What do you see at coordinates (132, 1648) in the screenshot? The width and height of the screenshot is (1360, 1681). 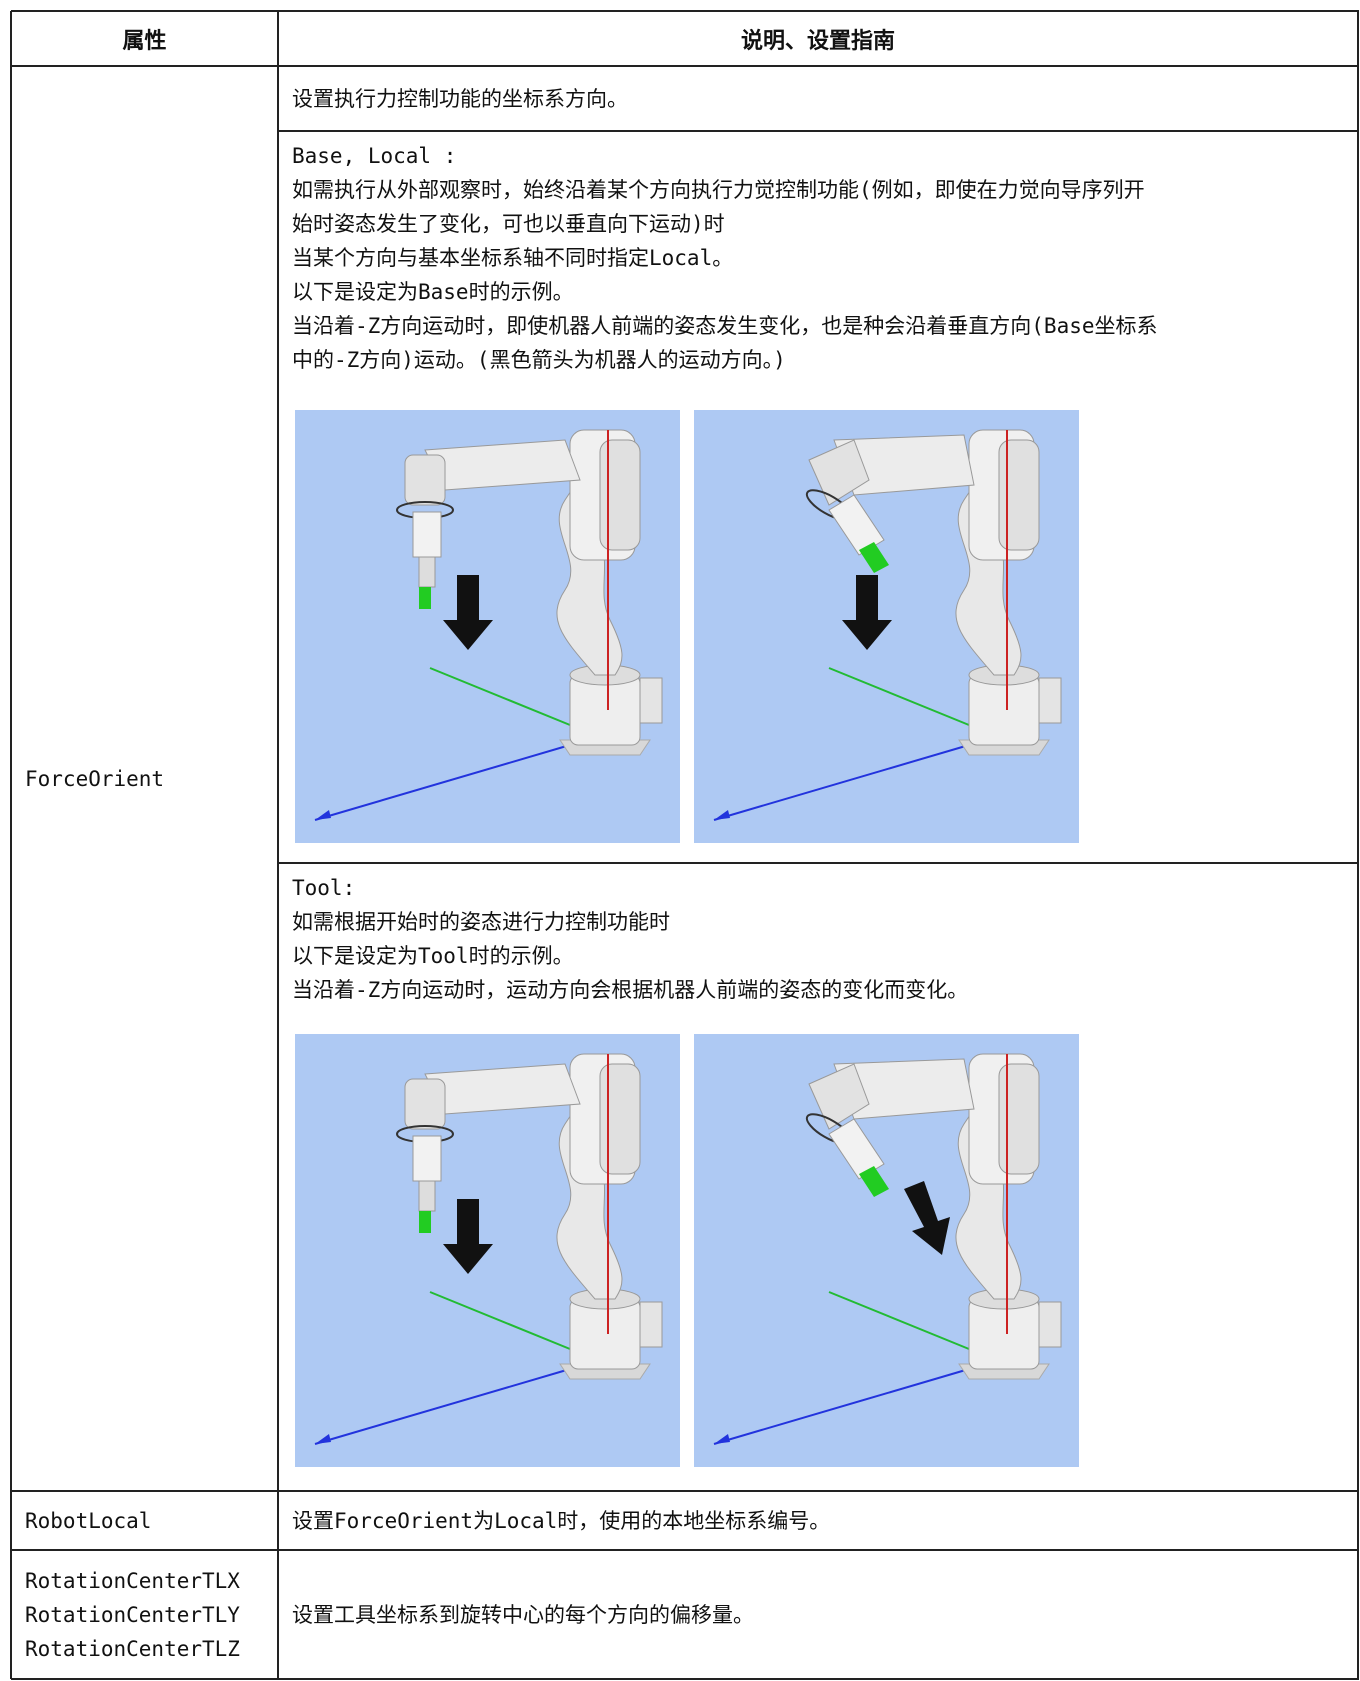 I see `text-line: RotationCenterTLZ` at bounding box center [132, 1648].